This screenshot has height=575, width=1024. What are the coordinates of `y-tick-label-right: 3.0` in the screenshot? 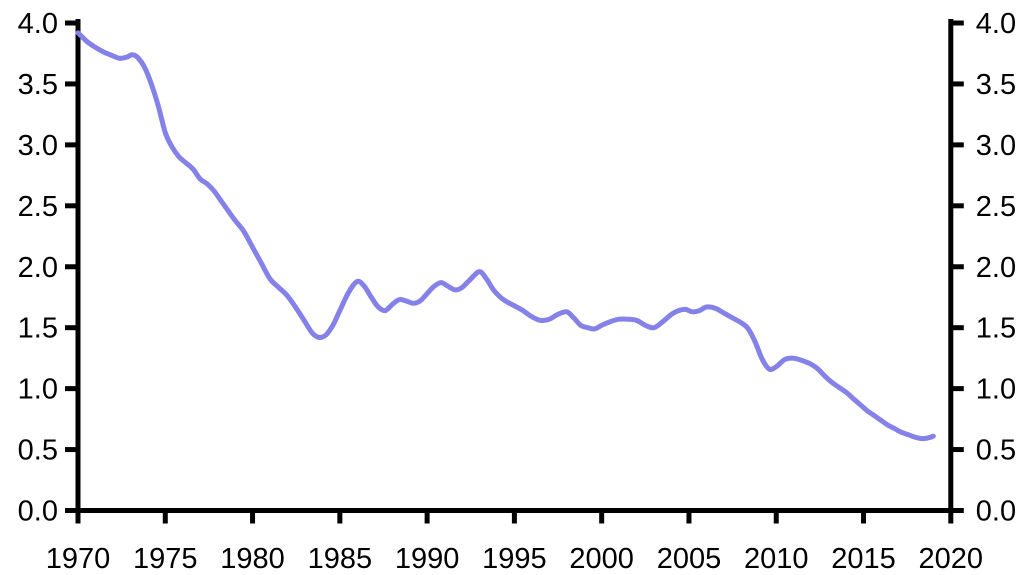 It's located at (996, 146).